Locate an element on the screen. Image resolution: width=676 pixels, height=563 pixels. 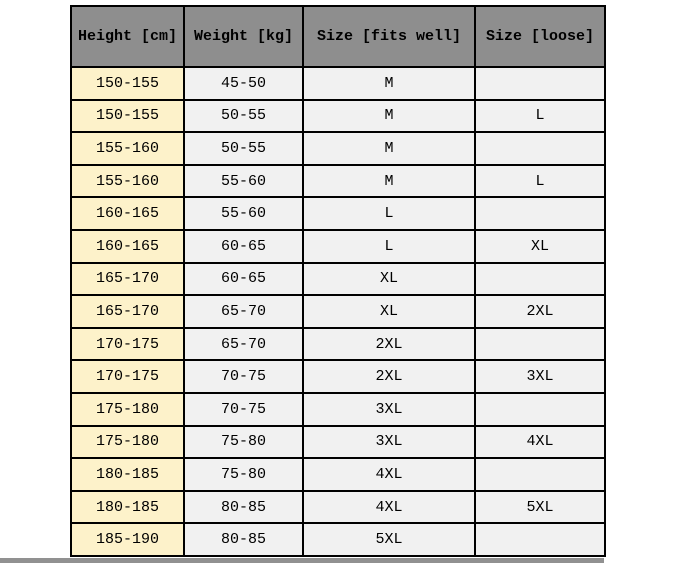
height-cell: 185-190 is located at coordinates (127, 539).